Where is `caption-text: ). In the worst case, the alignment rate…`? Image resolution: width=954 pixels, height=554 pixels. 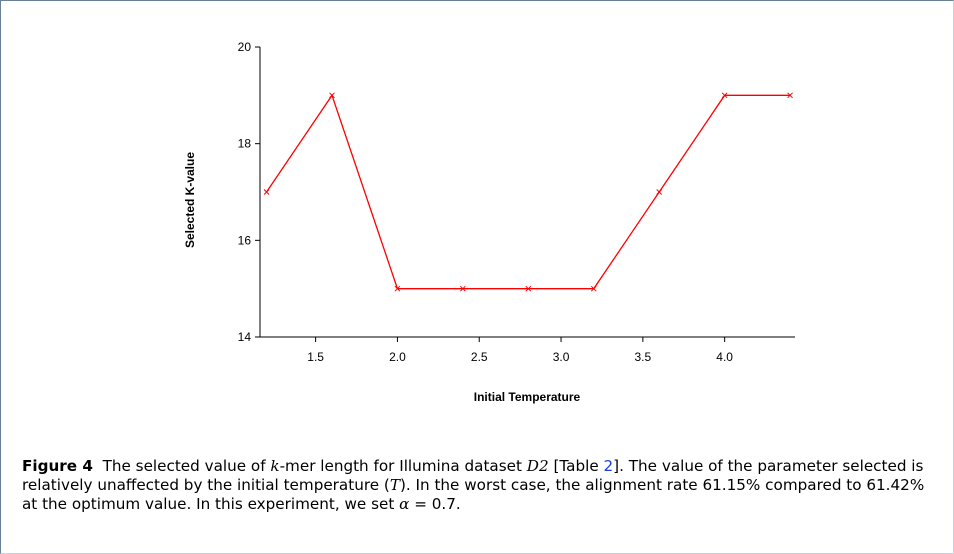
caption-text: ). In the worst case, the alignment rate… is located at coordinates (473, 494).